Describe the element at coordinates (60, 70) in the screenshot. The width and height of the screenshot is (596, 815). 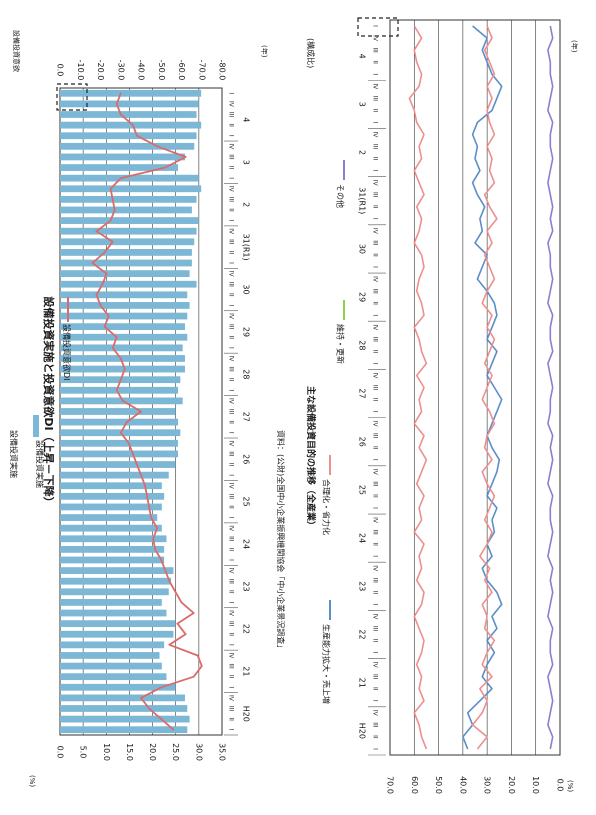
I see `right-tick-label: 0.0` at that location.